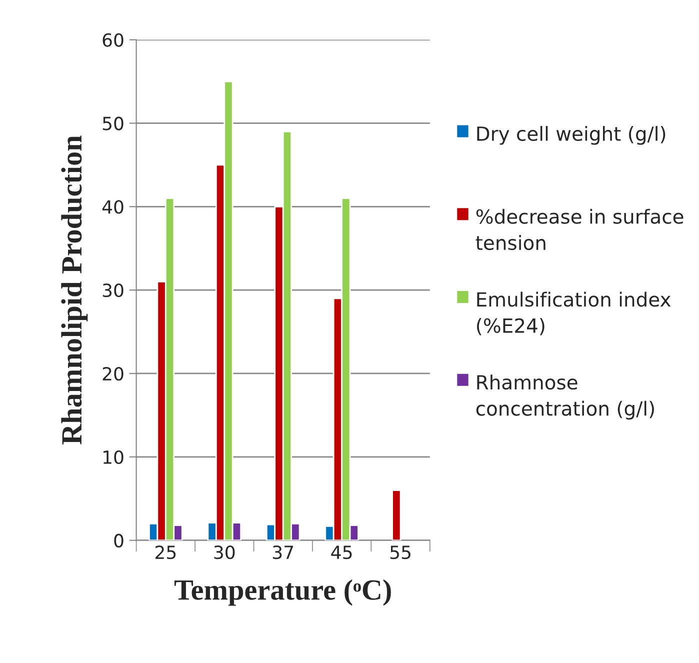 The width and height of the screenshot is (699, 663). Describe the element at coordinates (166, 553) in the screenshot. I see `x-tick-label: 25` at that location.